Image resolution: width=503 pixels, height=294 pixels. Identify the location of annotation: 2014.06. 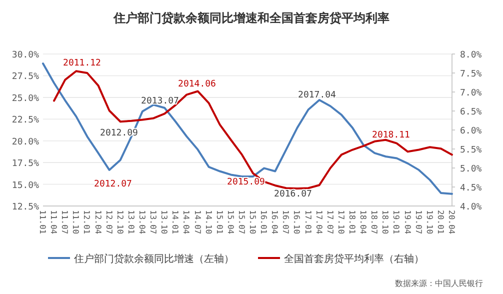
(197, 85).